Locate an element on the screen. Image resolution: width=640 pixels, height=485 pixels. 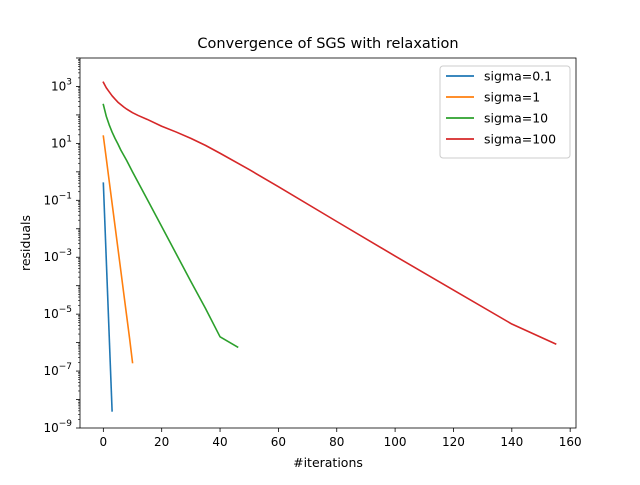
y-tick-label: 10⁻¹ is located at coordinates (57, 199).